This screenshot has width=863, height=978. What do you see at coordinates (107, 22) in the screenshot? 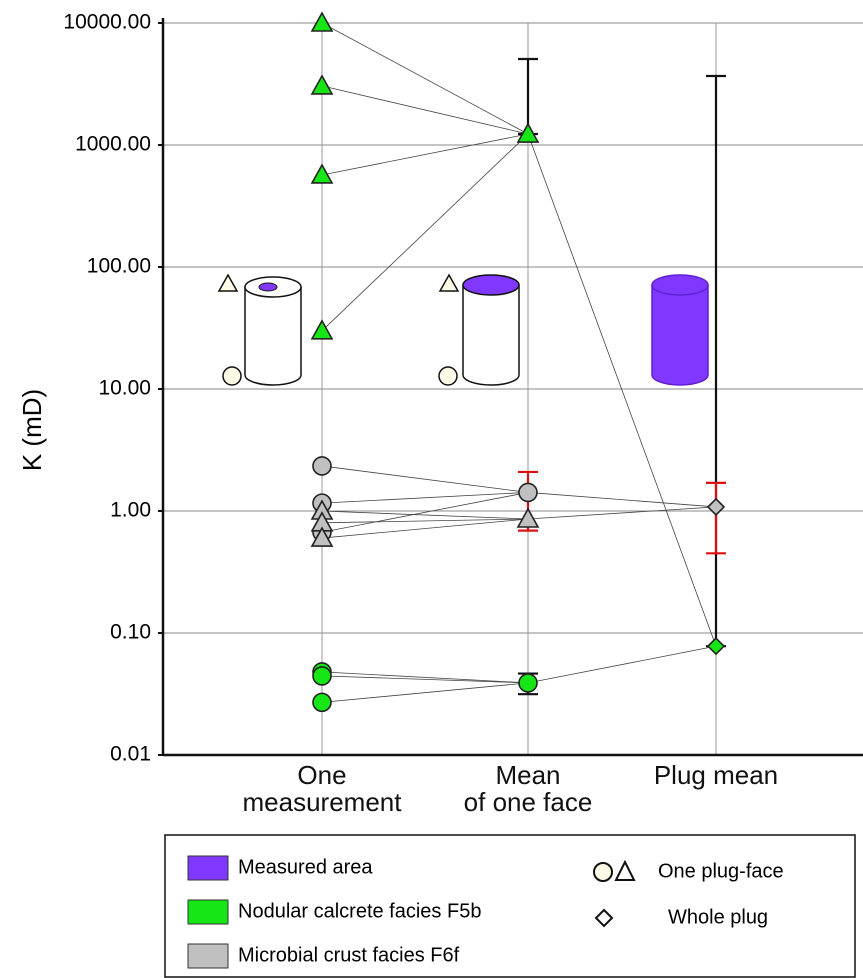
I see `y-tick-label: 10000.00` at bounding box center [107, 22].